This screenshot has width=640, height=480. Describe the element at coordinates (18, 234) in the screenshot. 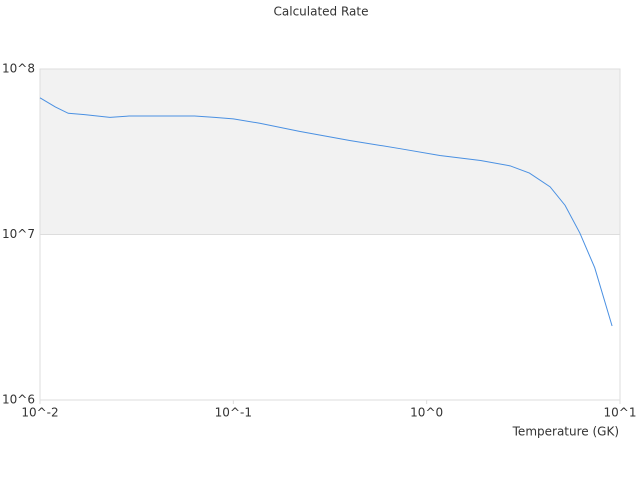

I see `y-tick-label: 10^7` at that location.